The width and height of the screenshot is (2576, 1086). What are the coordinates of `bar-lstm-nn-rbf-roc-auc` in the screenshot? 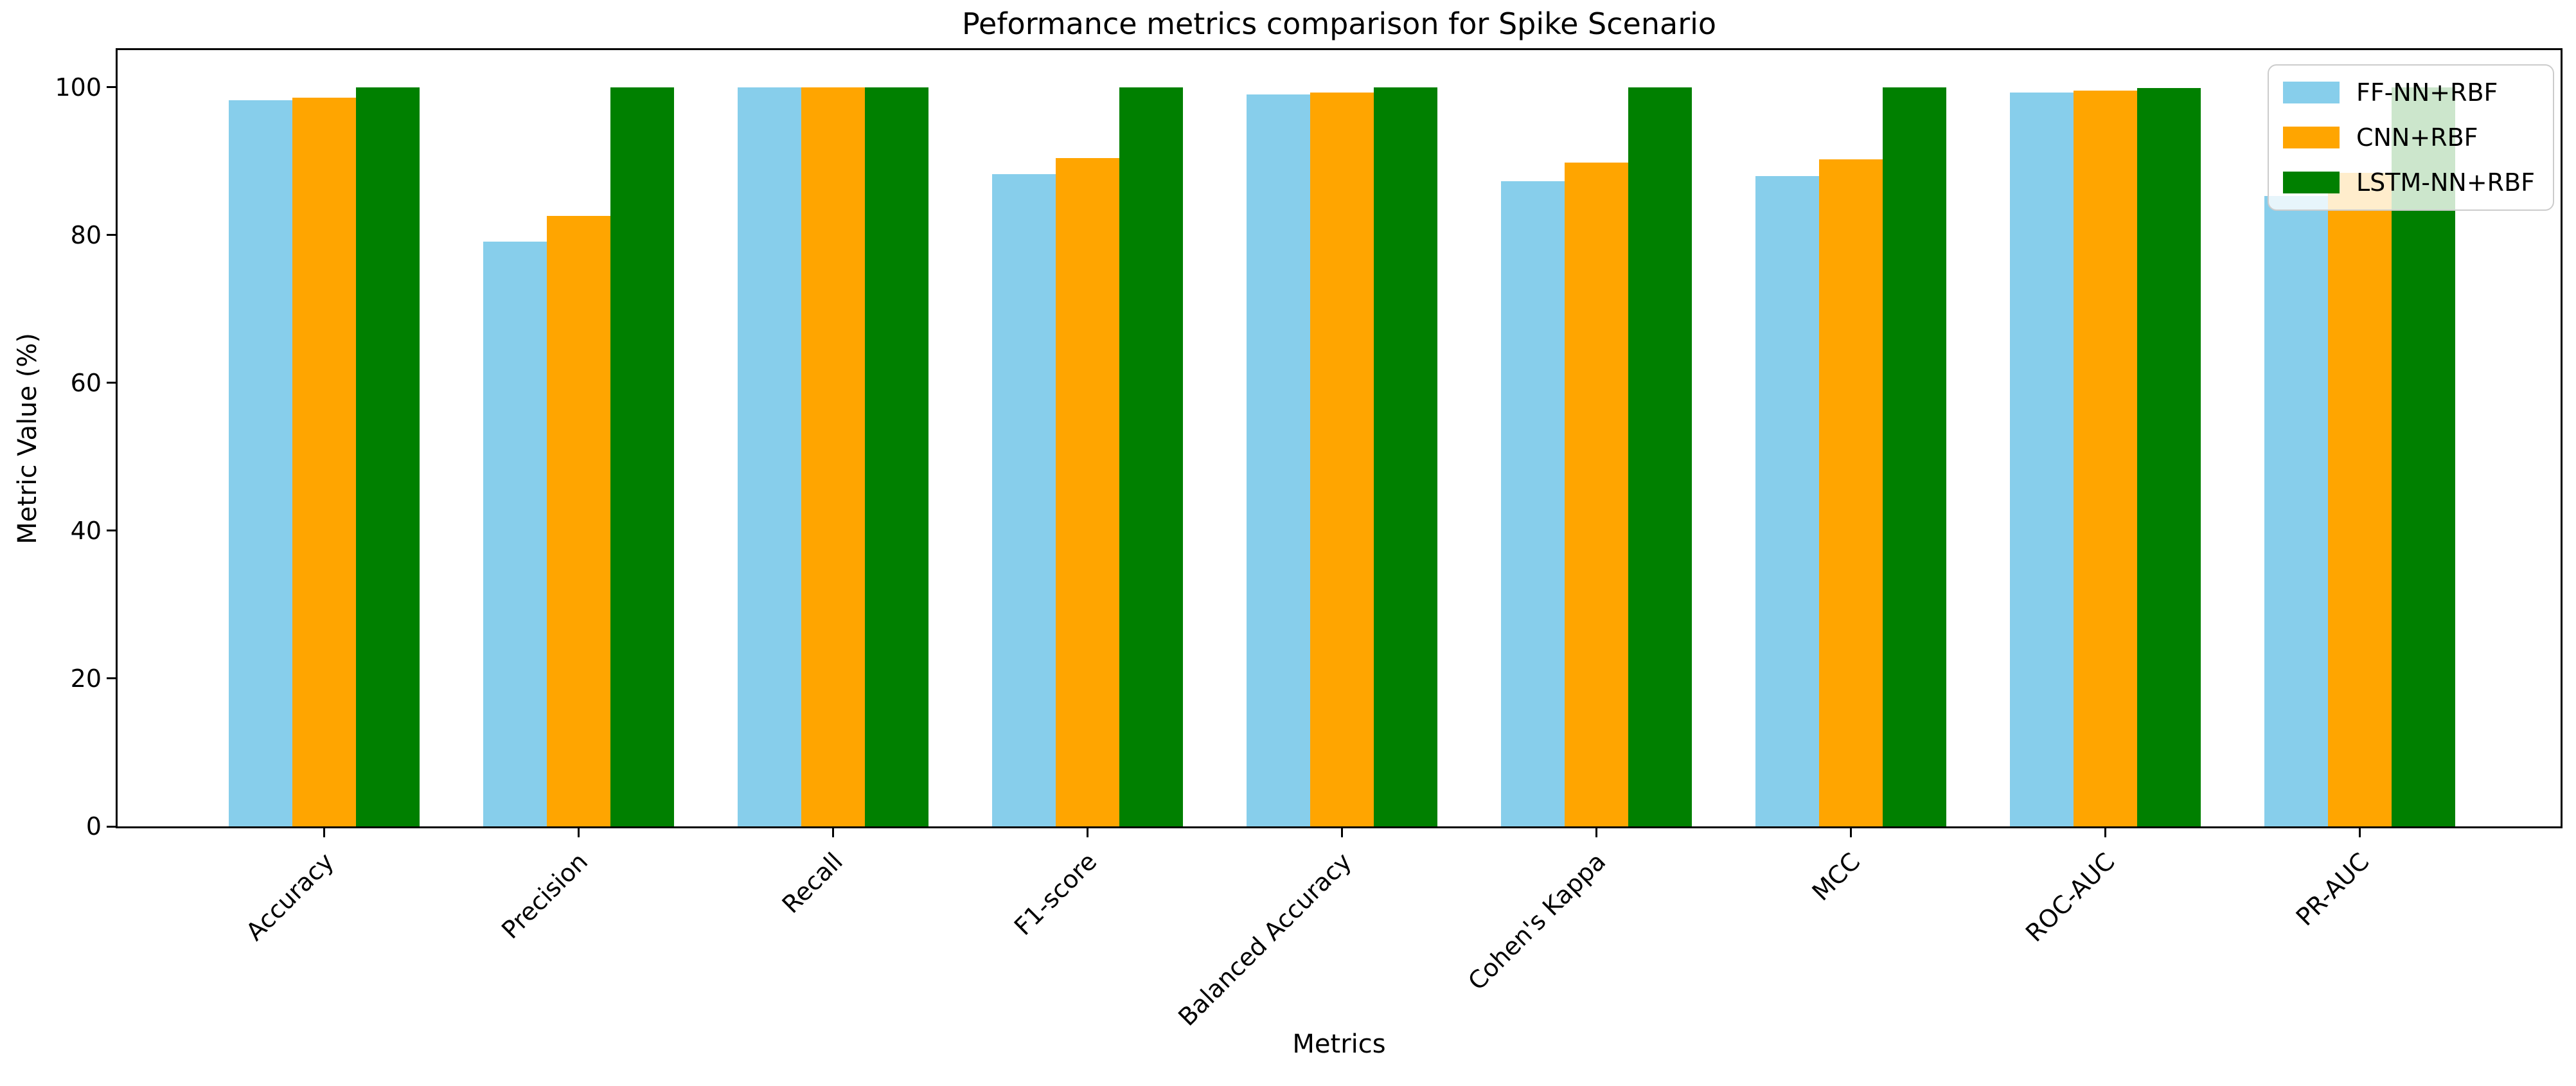 It's located at (2168, 457).